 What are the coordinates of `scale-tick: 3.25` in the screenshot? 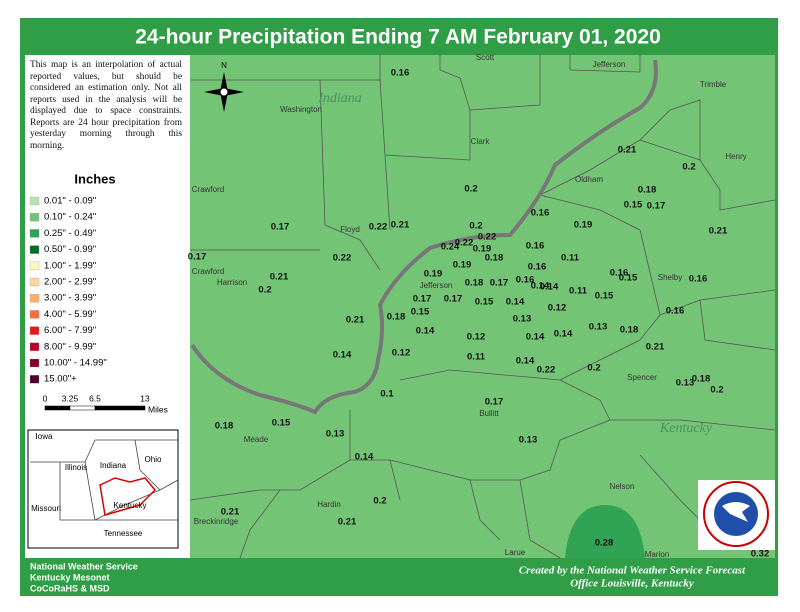 It's located at (70, 398).